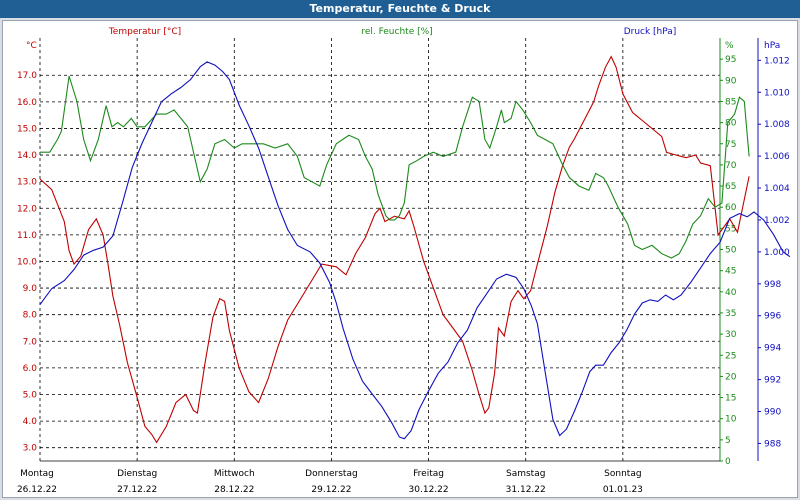 Image resolution: width=800 pixels, height=500 pixels. Describe the element at coordinates (772, 285) in the screenshot. I see `right-tick-label: 998` at that location.